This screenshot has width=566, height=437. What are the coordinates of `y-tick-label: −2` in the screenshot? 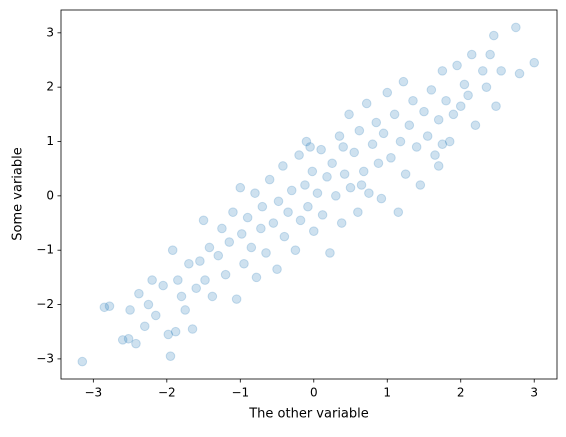 It's located at (45, 304).